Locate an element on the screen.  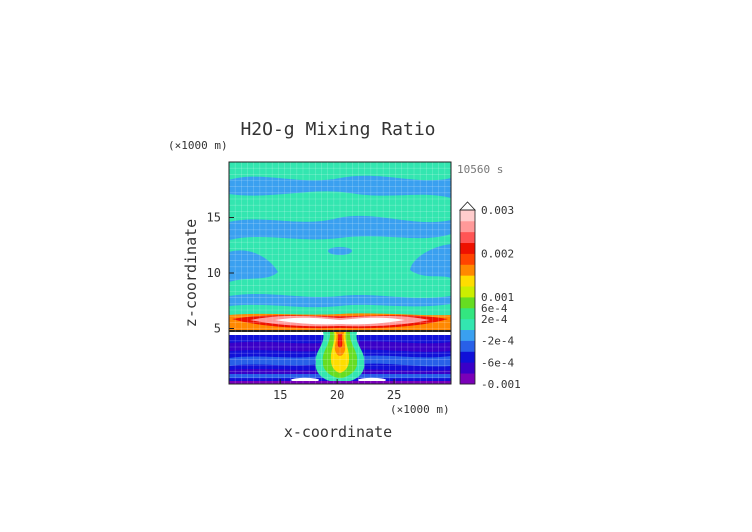
contour-plot-area is located at coordinates (340, 273).